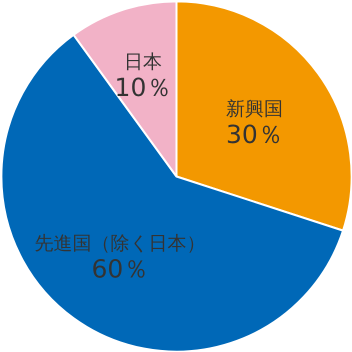 The image size is (352, 352). What do you see at coordinates (254, 109) in the screenshot?
I see `slice-label: 新興国` at bounding box center [254, 109].